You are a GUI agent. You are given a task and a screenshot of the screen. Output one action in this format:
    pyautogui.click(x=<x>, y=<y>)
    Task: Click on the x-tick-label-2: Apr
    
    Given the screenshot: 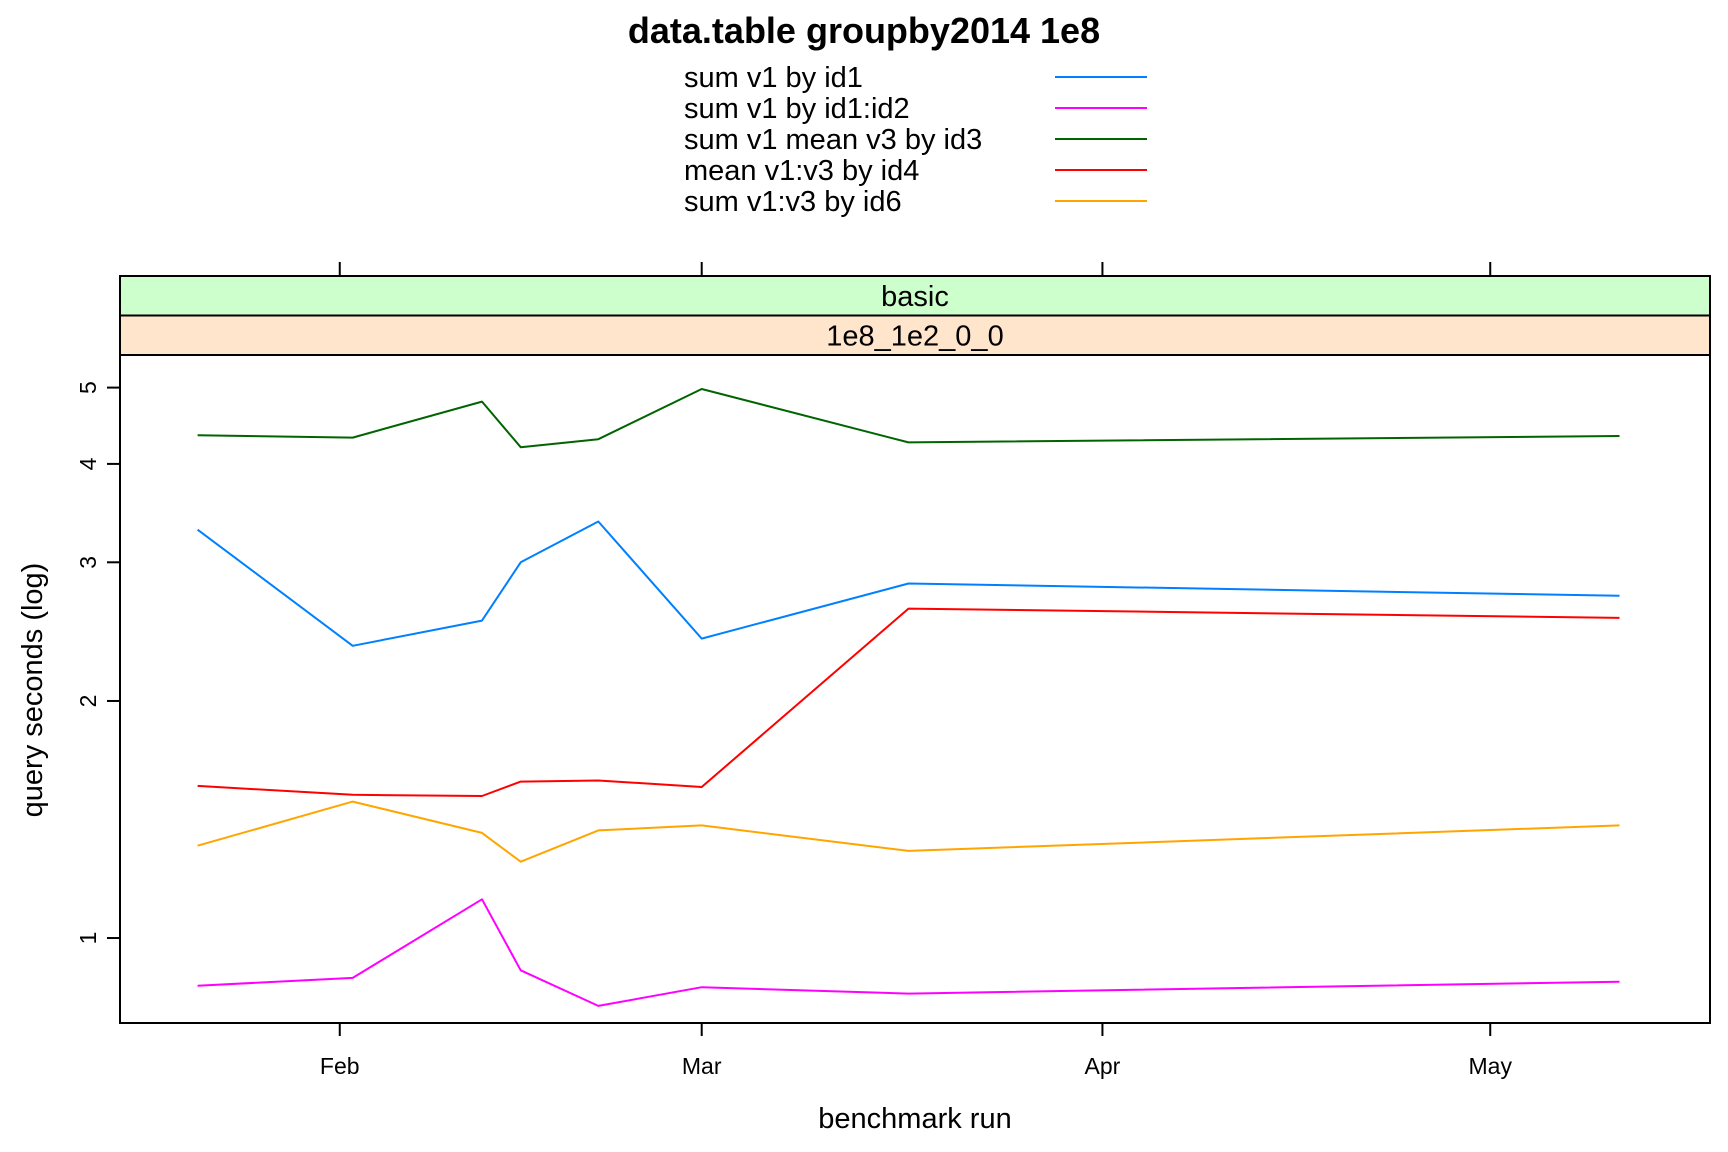 What is the action you would take?
    pyautogui.click(x=1103, y=1066)
    